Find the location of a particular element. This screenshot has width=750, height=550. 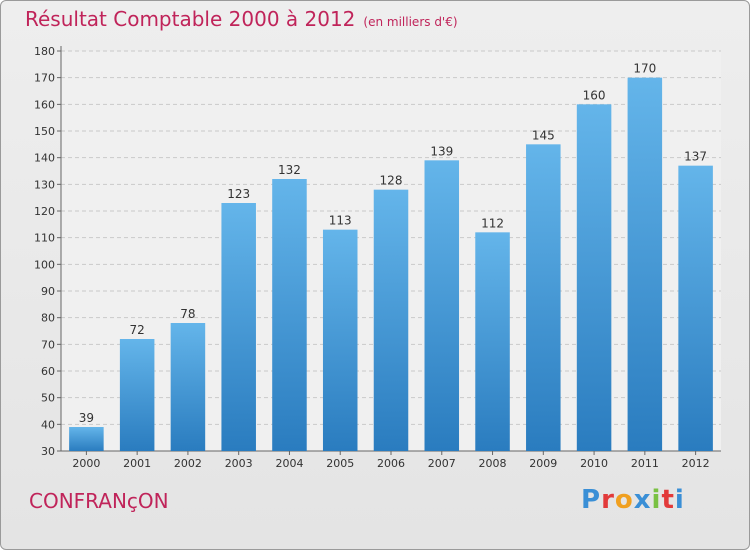

commune-name: CONFRANçON is located at coordinates (99, 501).